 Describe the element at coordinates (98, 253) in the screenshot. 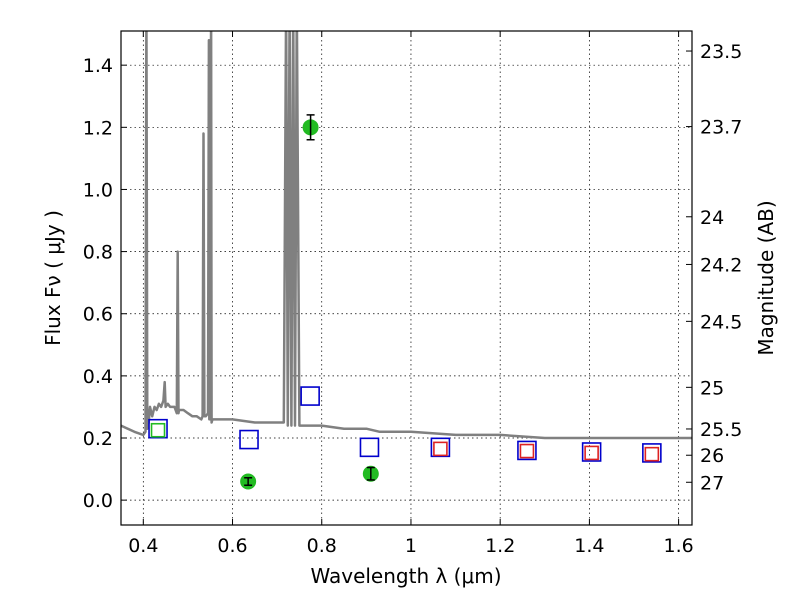

I see `y-tick-label: 0.8` at that location.